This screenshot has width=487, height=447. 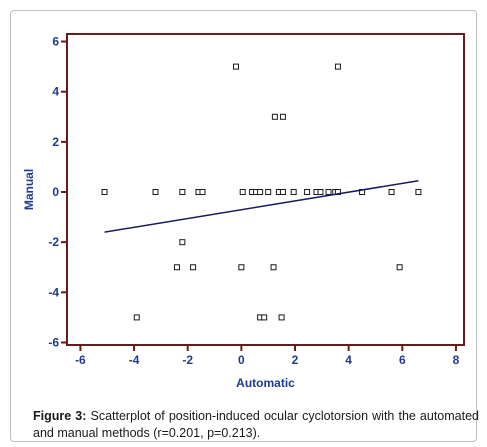 What do you see at coordinates (134, 360) in the screenshot?
I see `x-tick-label: -4` at bounding box center [134, 360].